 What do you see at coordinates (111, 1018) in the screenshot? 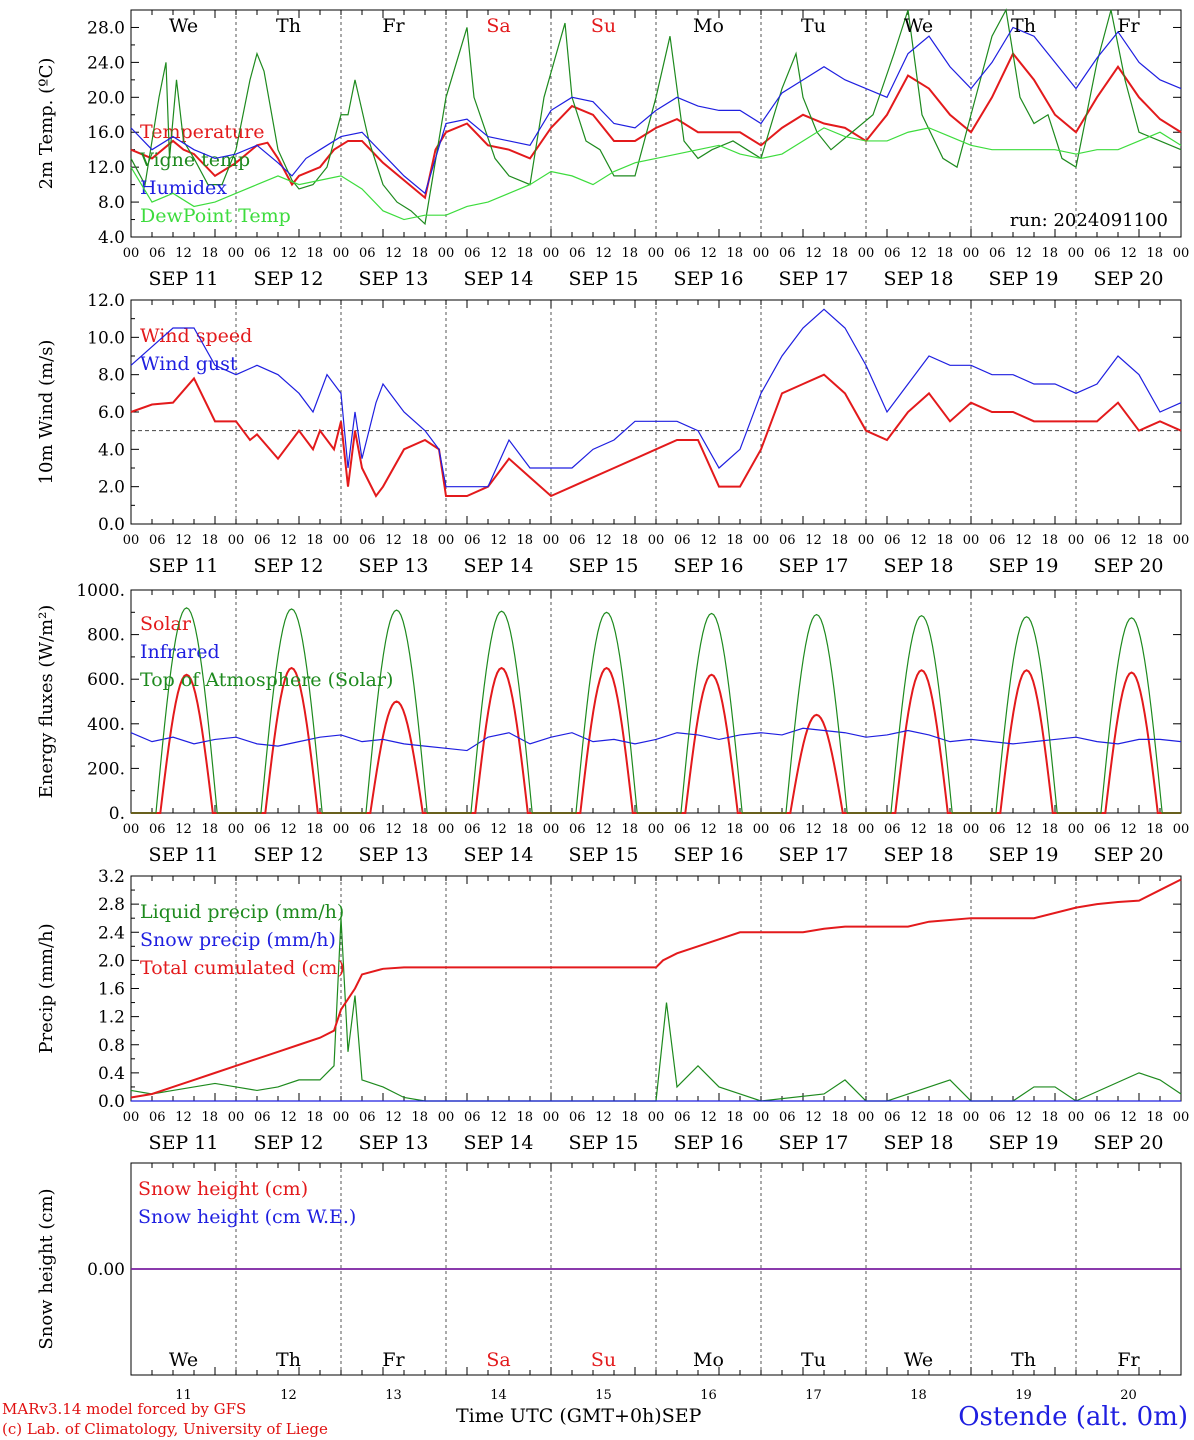
I see `y-tick-label: 1.2` at bounding box center [111, 1018].